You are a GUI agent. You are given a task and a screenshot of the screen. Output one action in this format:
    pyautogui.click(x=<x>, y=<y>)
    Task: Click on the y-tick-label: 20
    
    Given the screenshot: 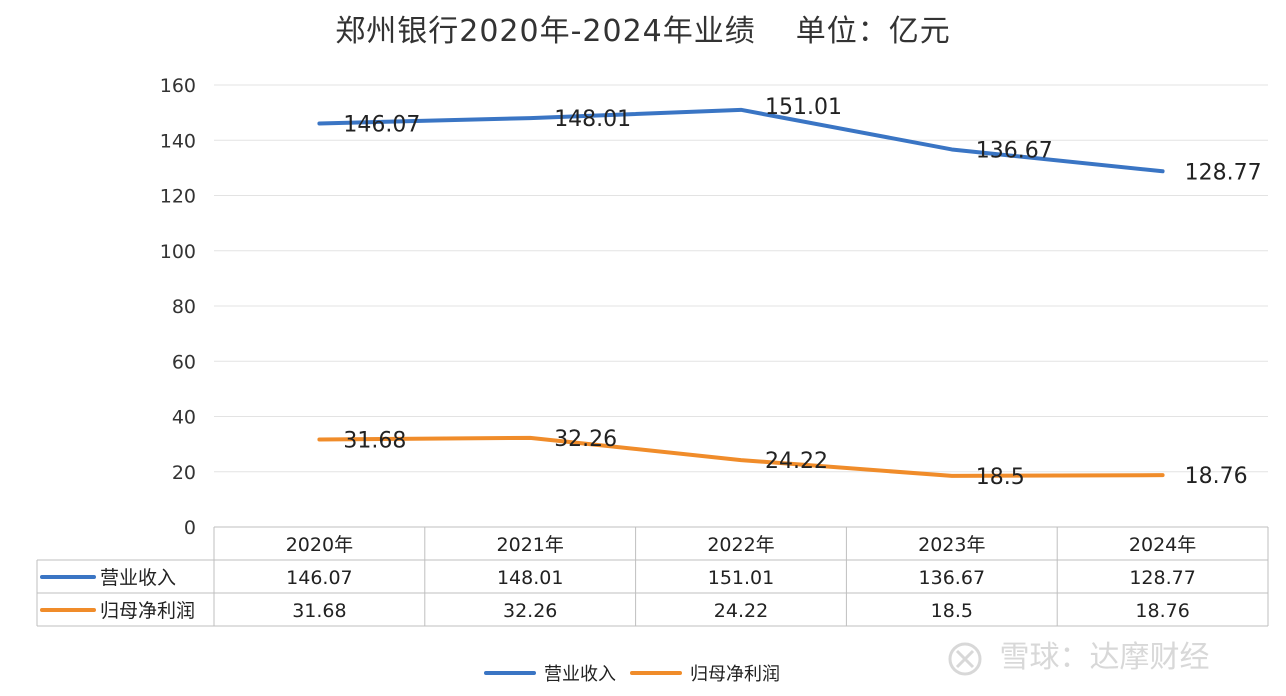 What is the action you would take?
    pyautogui.click(x=184, y=473)
    